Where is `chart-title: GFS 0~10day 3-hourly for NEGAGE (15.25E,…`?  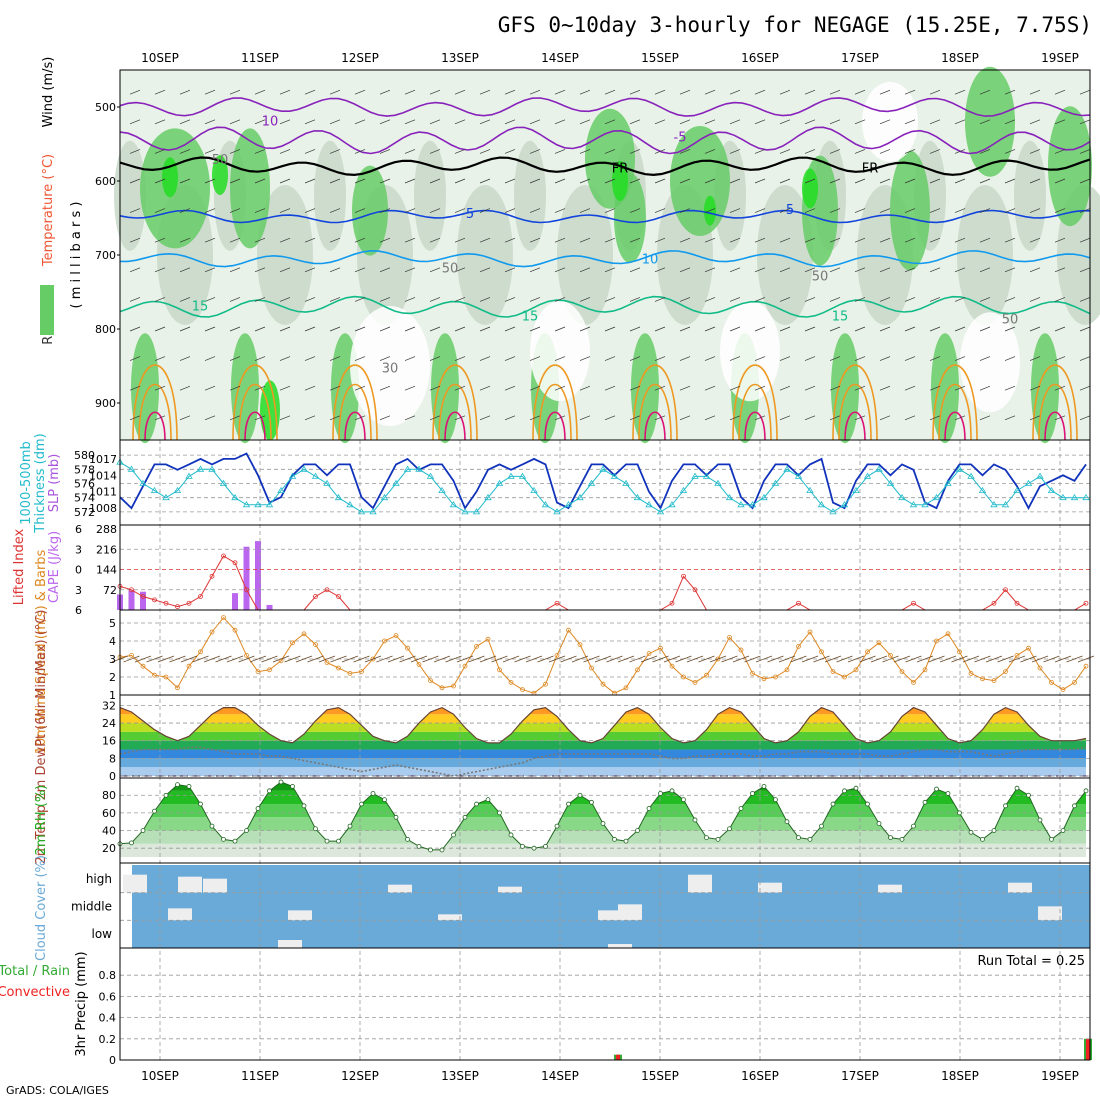
chart-title: GFS 0~10day 3-hourly for NEGAGE (15.25E,… is located at coordinates (795, 25).